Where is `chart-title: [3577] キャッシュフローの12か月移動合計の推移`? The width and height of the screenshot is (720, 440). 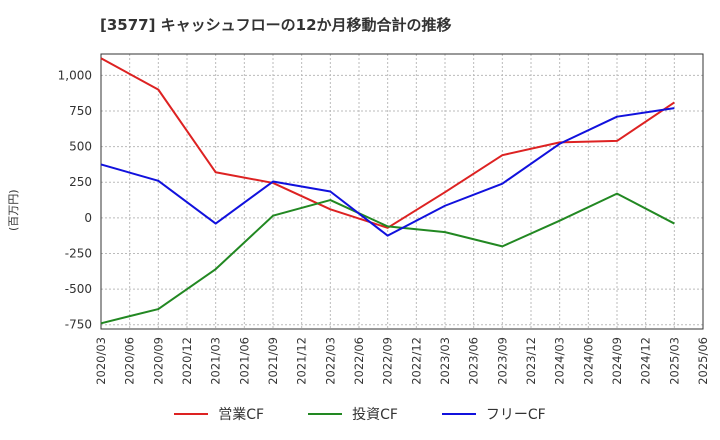
chart-title: [3577] キャッシュフローの12か月移動合計の推移 is located at coordinates (276, 25).